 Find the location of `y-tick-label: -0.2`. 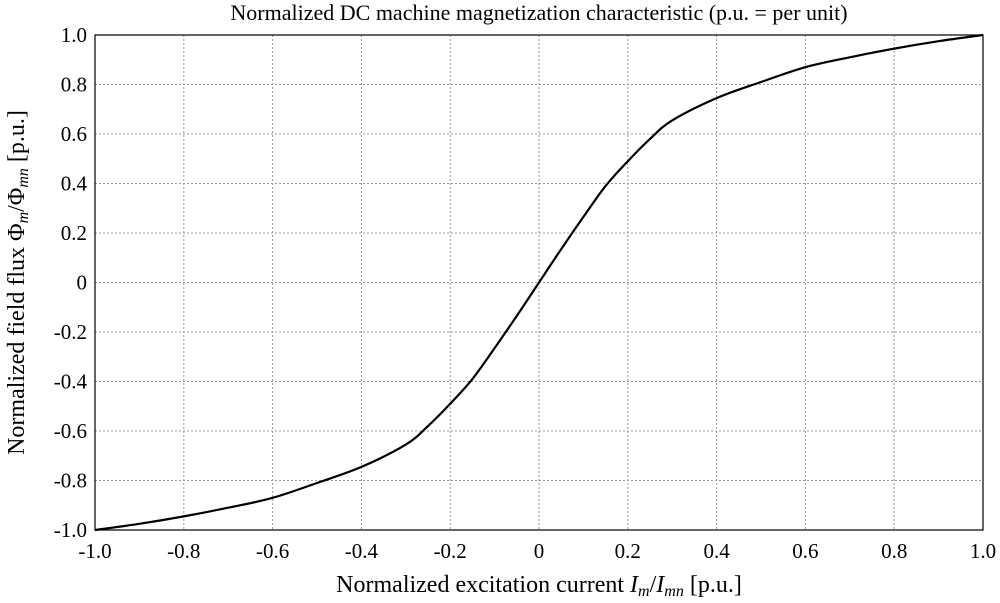

y-tick-label: -0.2 is located at coordinates (70, 332).